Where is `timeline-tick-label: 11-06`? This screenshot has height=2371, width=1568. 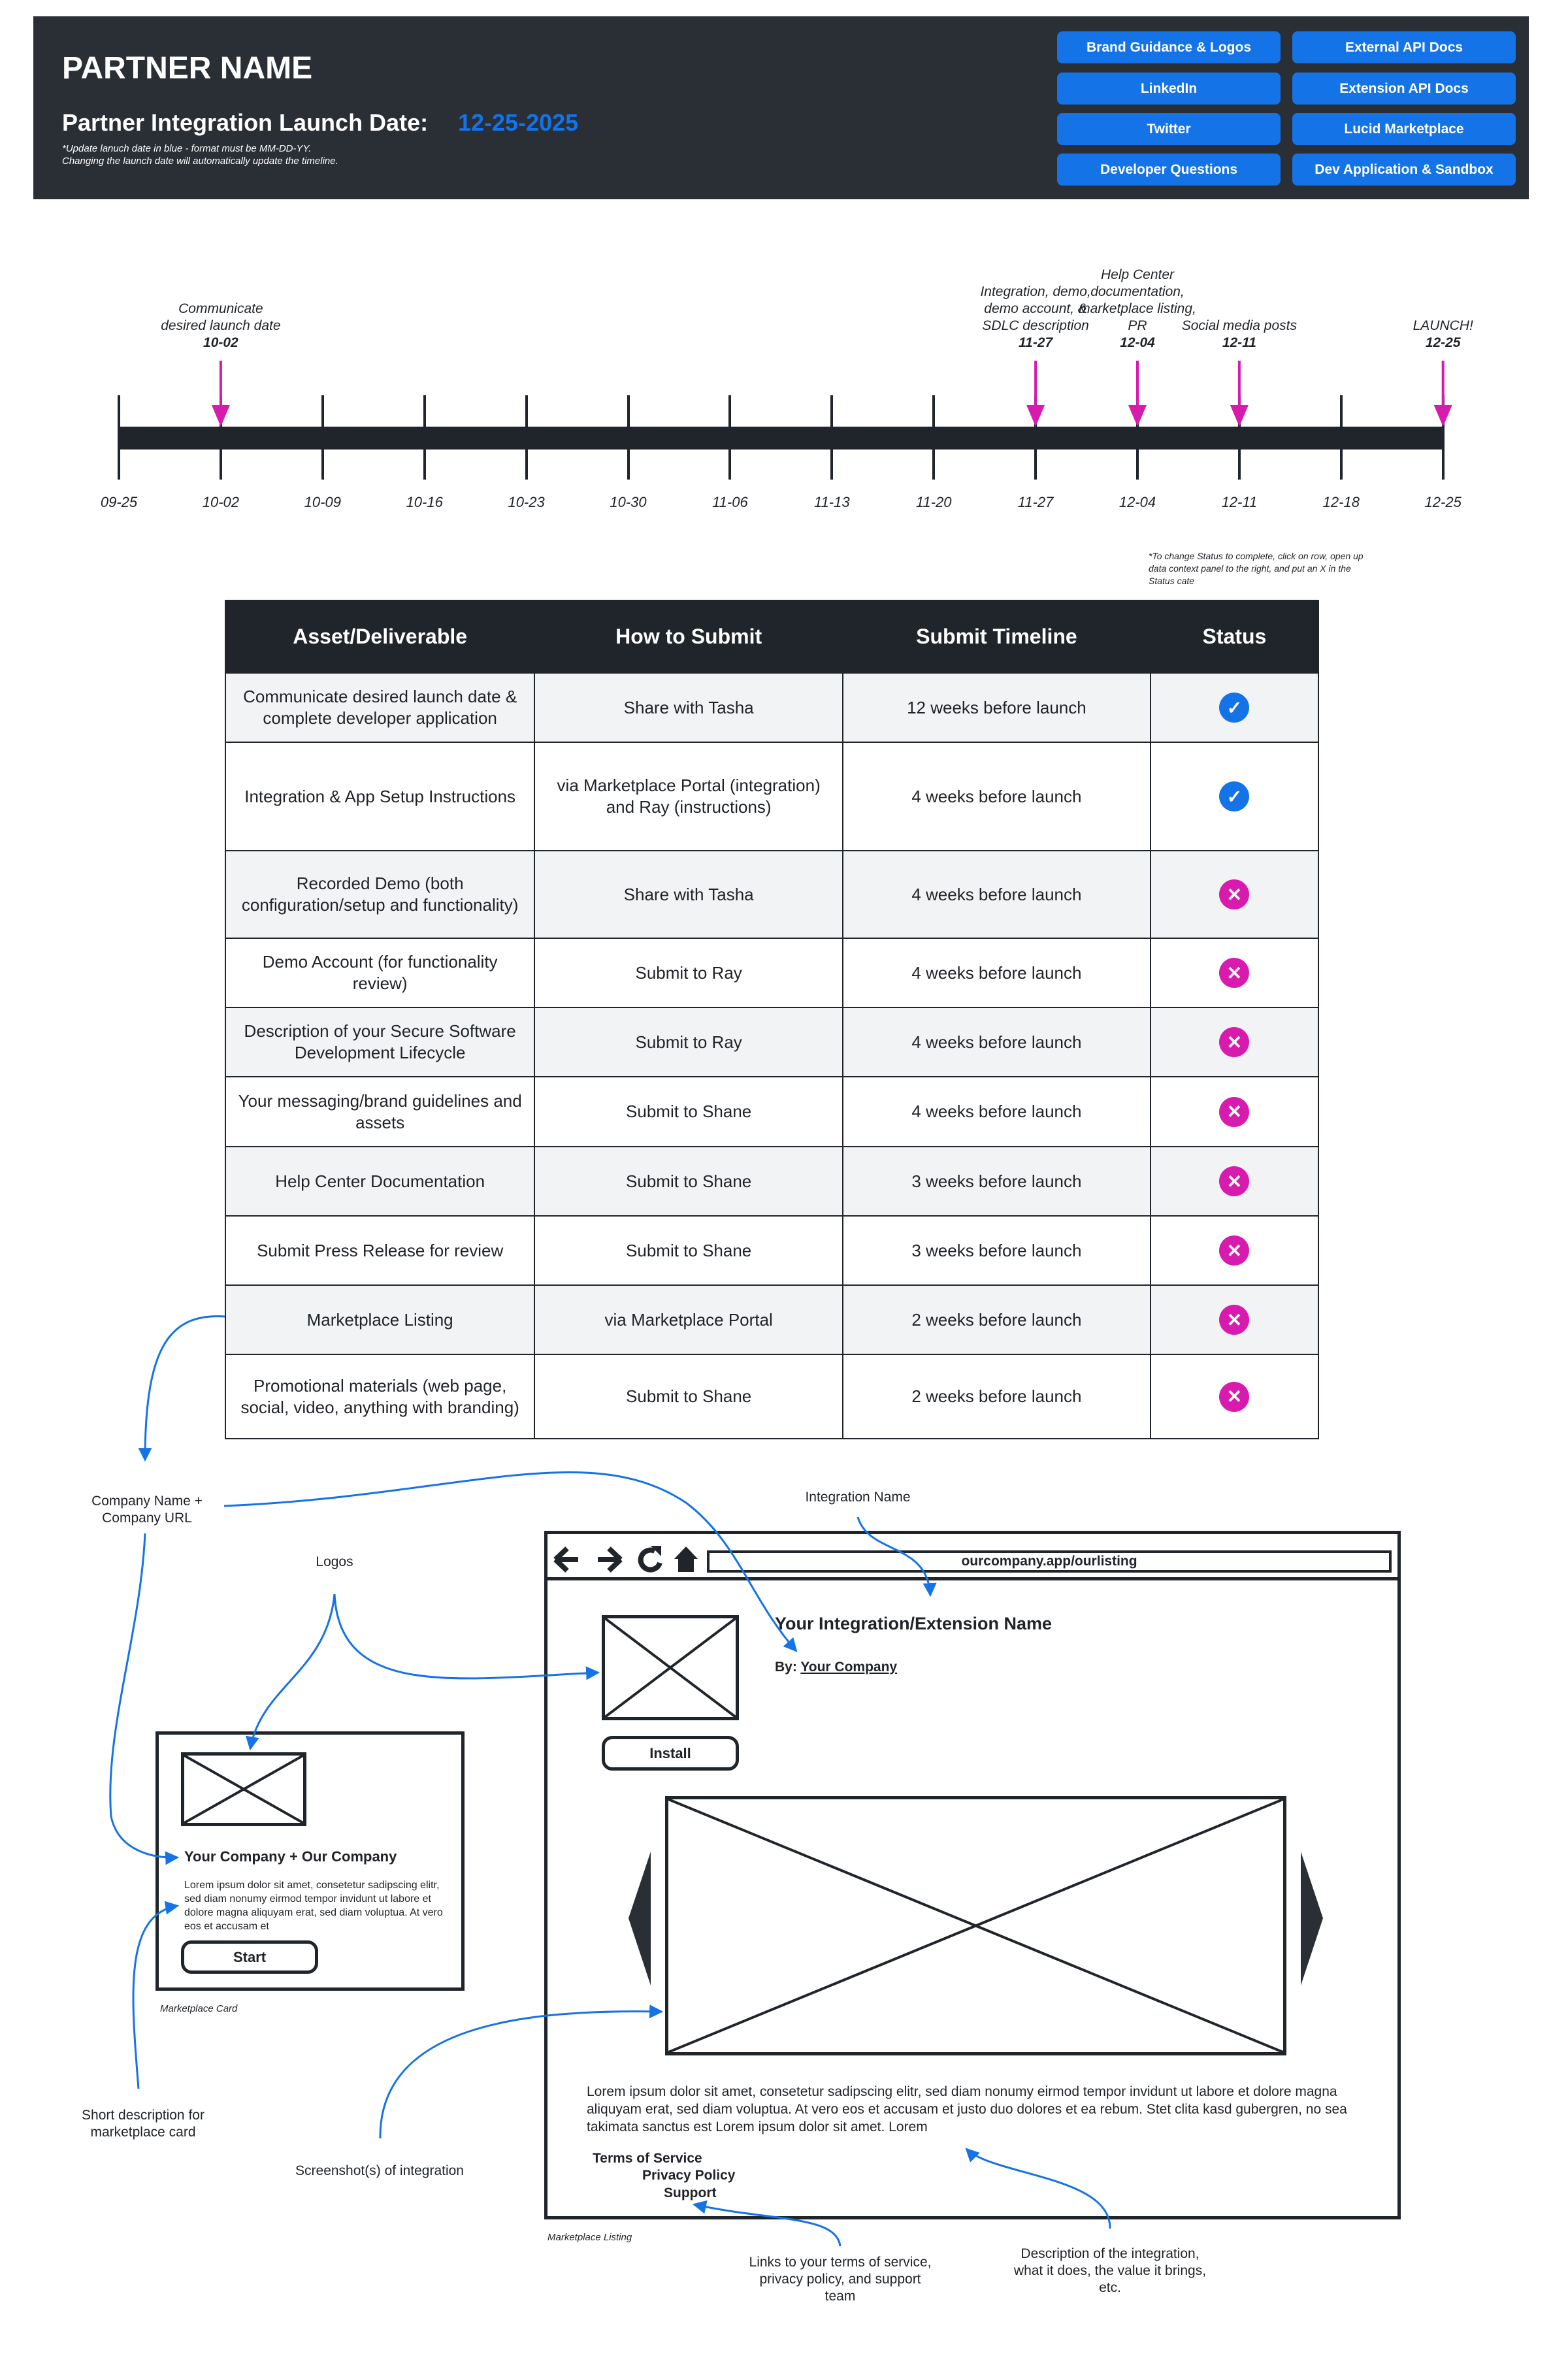
timeline-tick-label: 11-06 is located at coordinates (730, 502).